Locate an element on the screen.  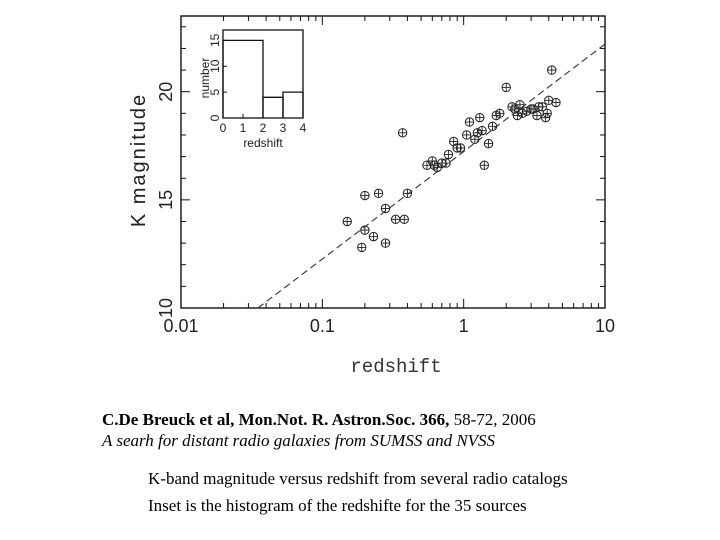
citation-volume: 366, is located at coordinates (434, 419).